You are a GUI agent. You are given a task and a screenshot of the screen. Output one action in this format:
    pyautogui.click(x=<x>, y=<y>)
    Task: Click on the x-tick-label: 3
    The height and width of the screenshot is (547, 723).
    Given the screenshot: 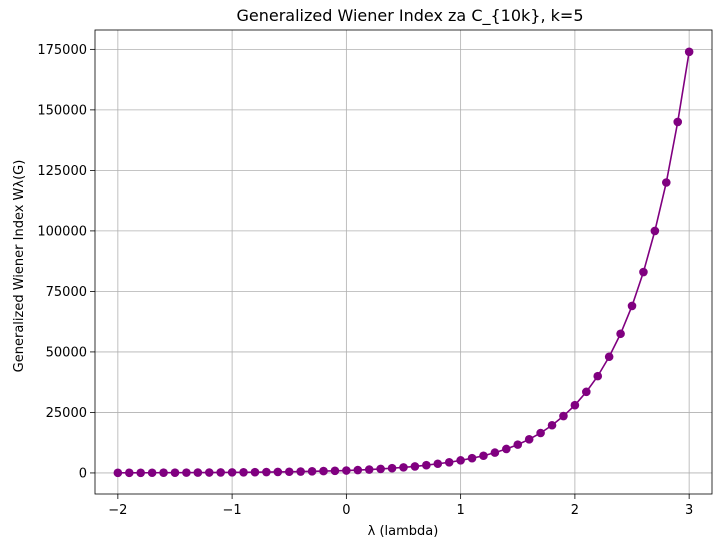 What is the action you would take?
    pyautogui.click(x=689, y=510)
    